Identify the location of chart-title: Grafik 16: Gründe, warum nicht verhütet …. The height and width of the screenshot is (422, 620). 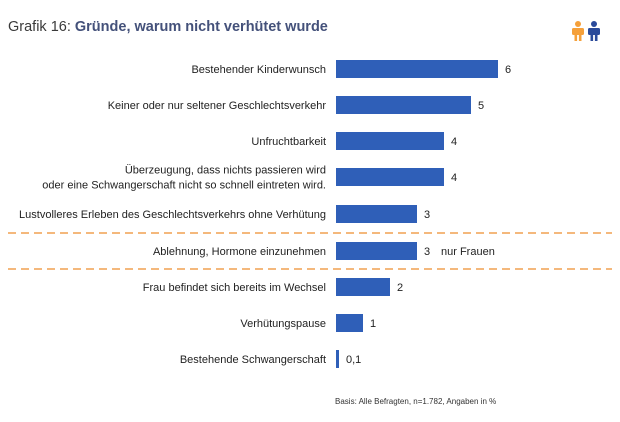
(168, 27).